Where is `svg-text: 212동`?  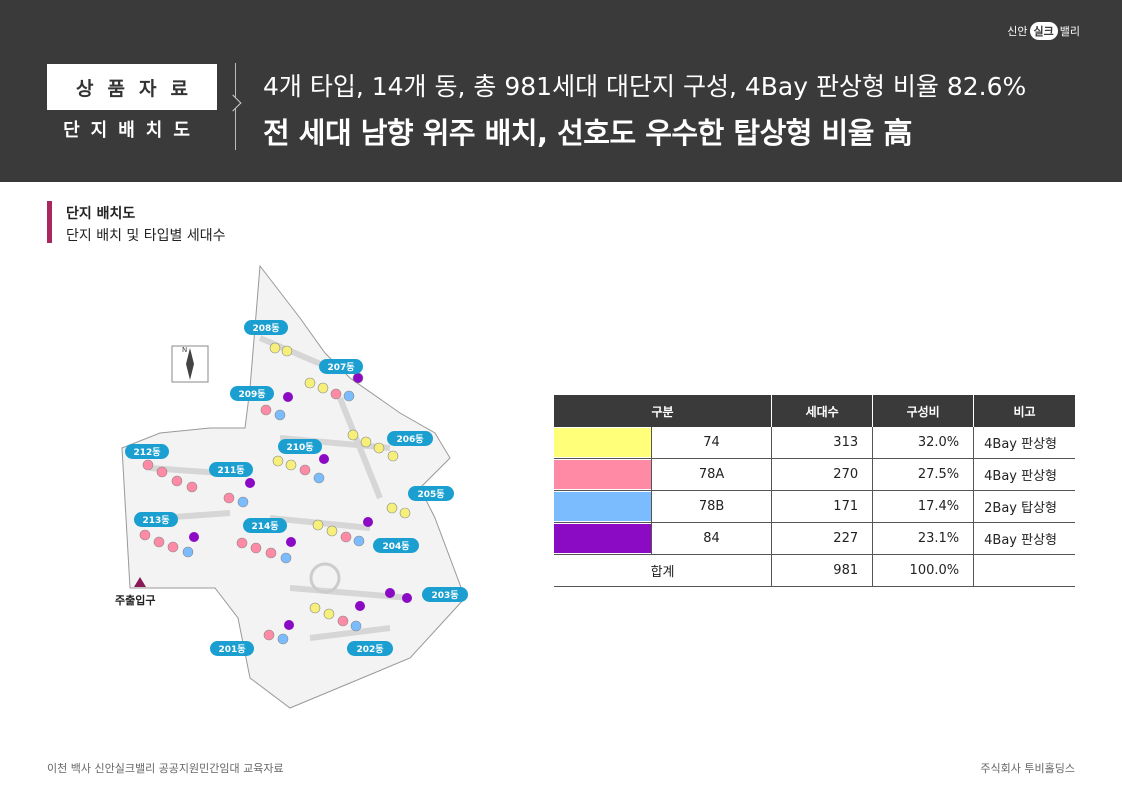
svg-text: 212동 is located at coordinates (146, 452).